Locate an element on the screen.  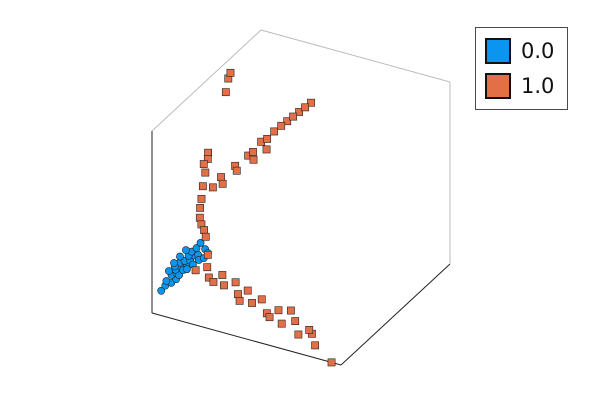
legend-label-1: 1.0 is located at coordinates (538, 86).